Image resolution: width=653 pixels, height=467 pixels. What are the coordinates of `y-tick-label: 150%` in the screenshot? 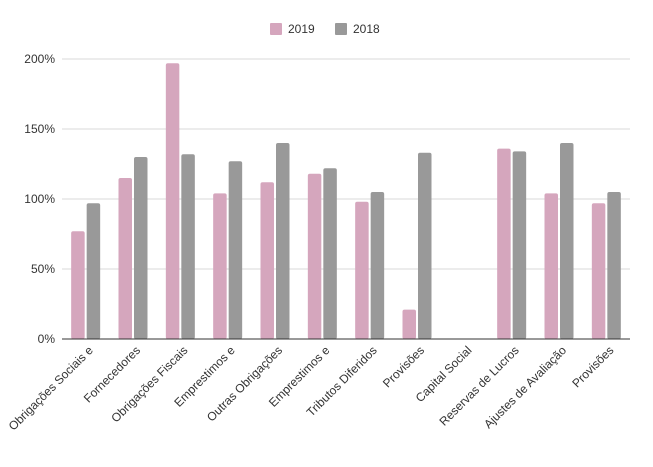 It's located at (39, 129).